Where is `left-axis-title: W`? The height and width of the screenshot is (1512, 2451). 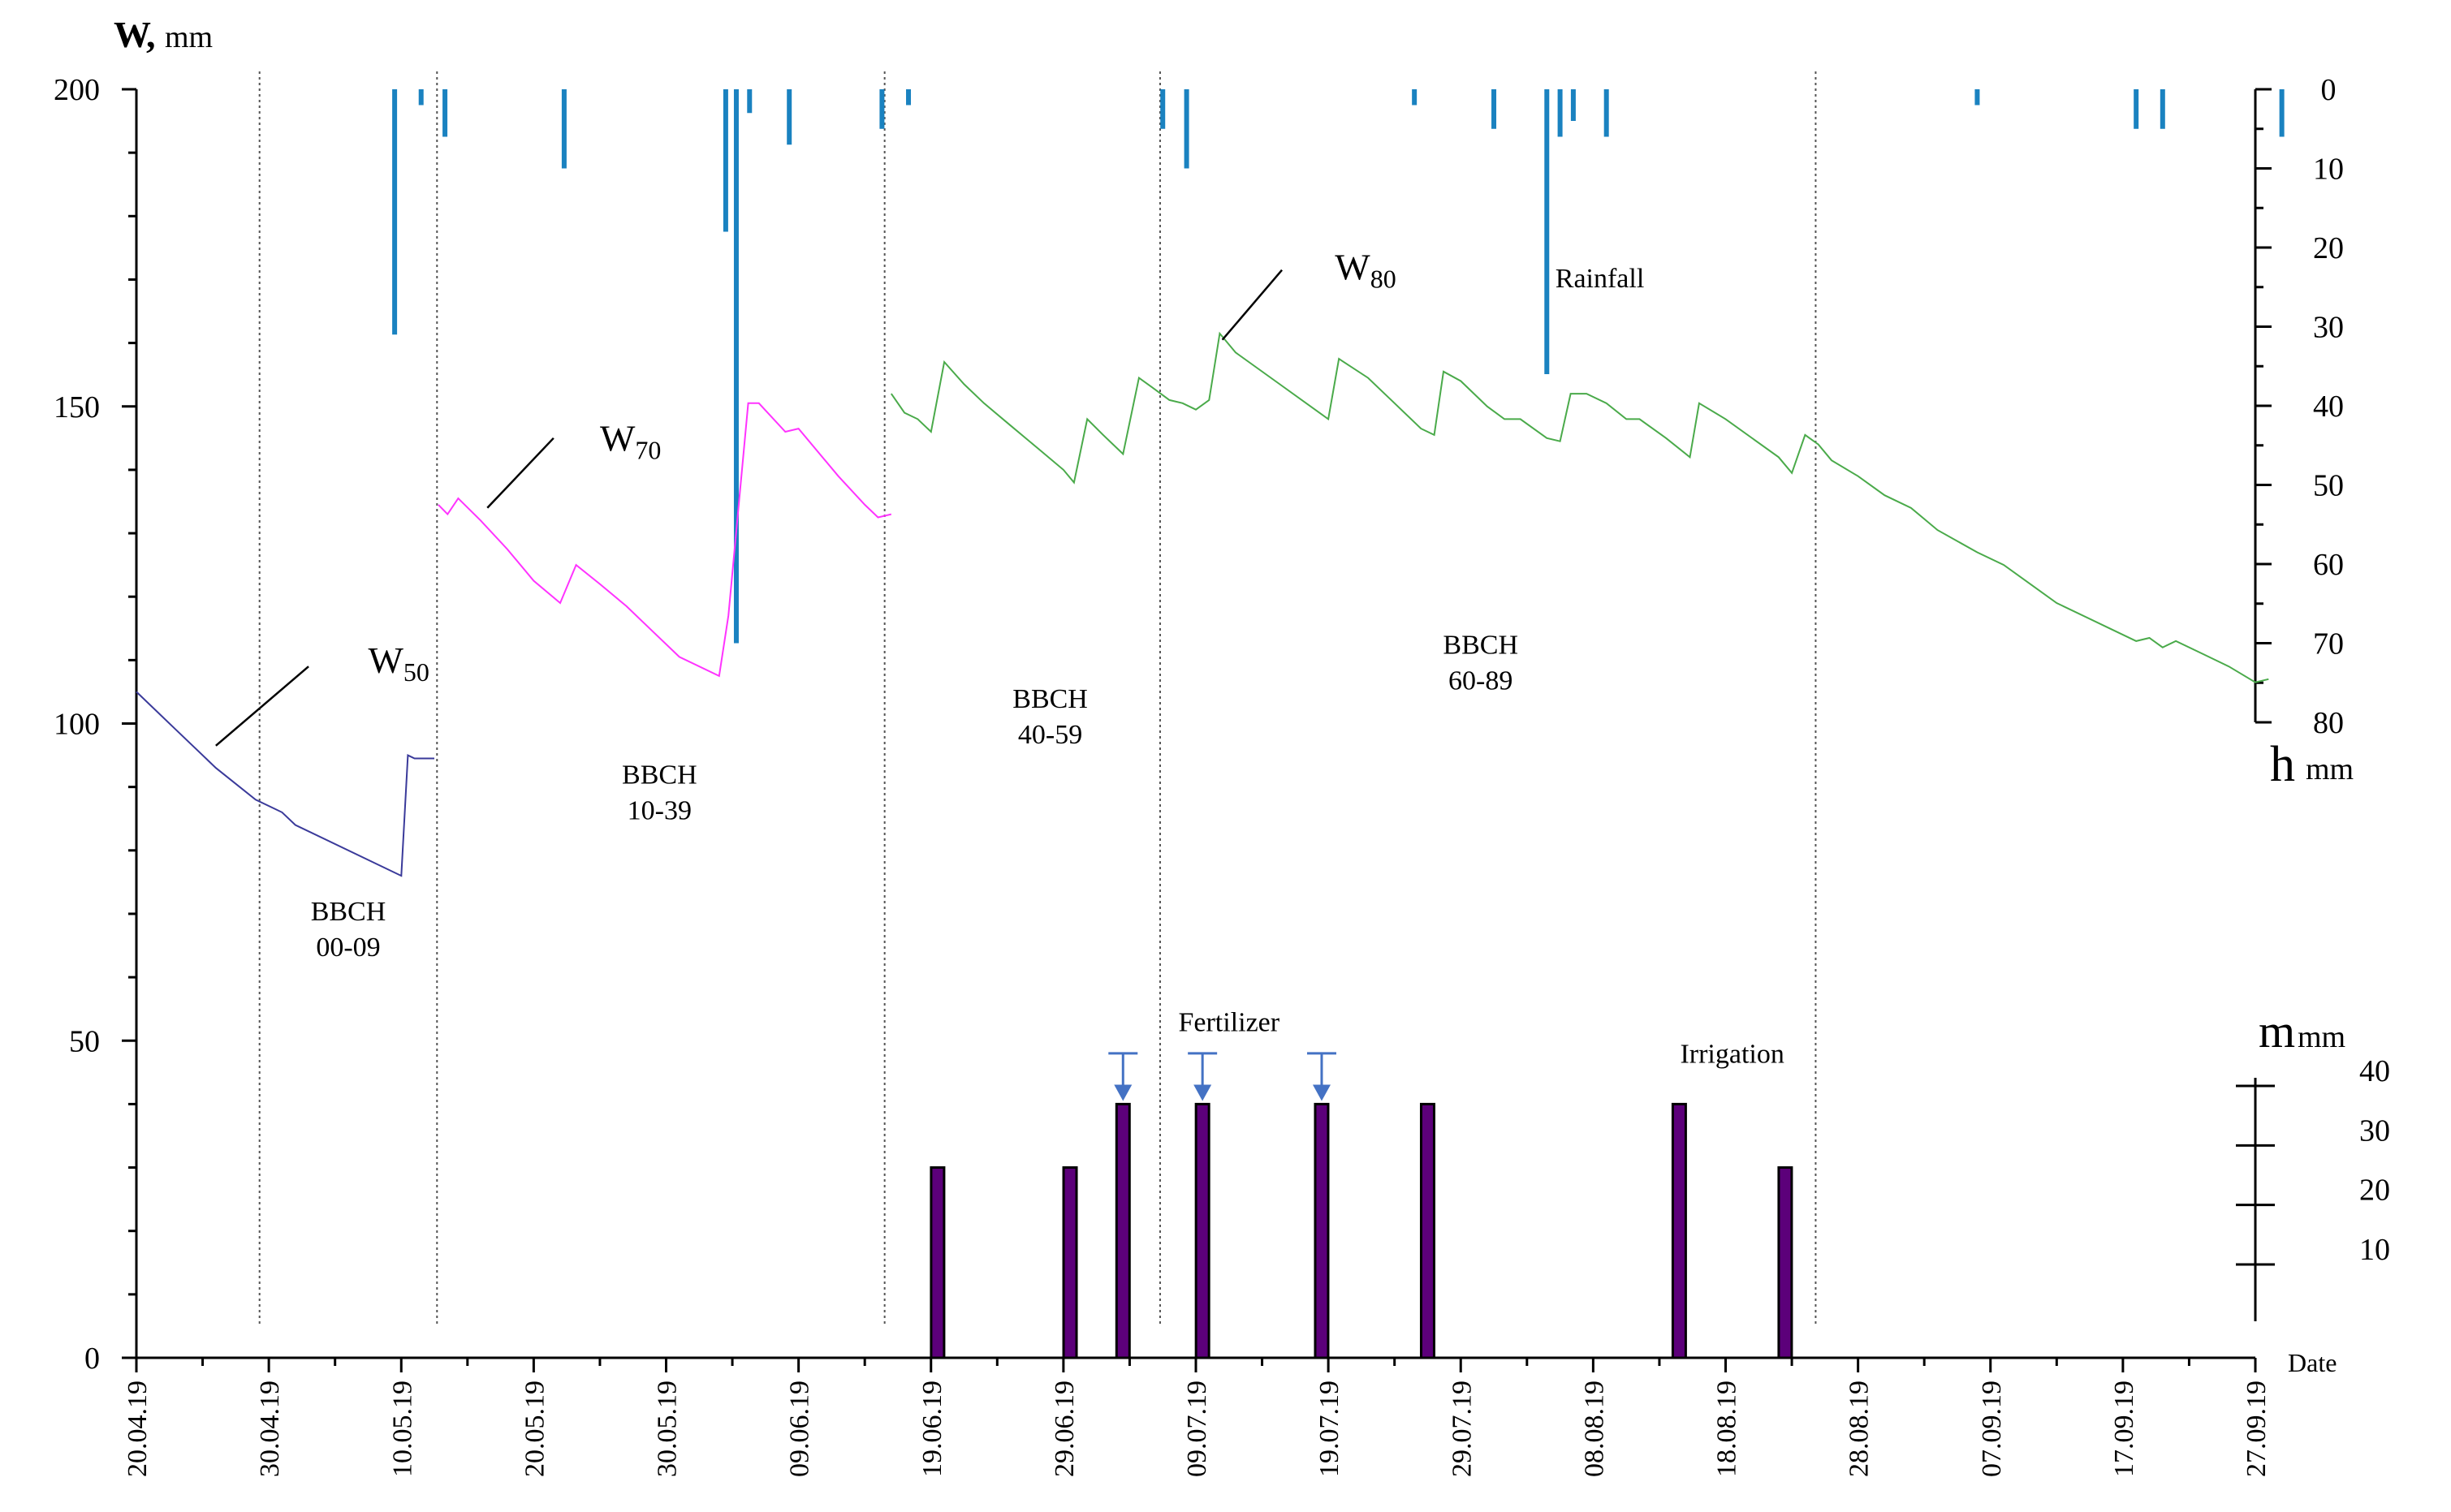 left-axis-title: W is located at coordinates (132, 35).